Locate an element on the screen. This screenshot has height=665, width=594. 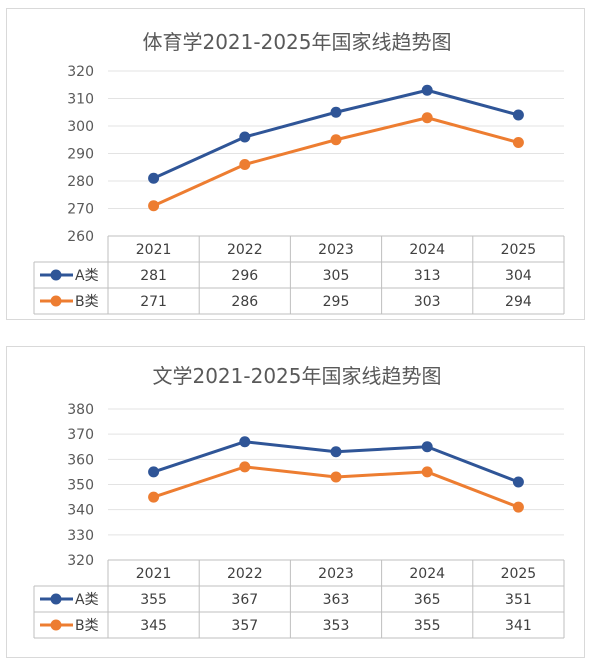
table-value-cell: 345 is located at coordinates (153, 626).